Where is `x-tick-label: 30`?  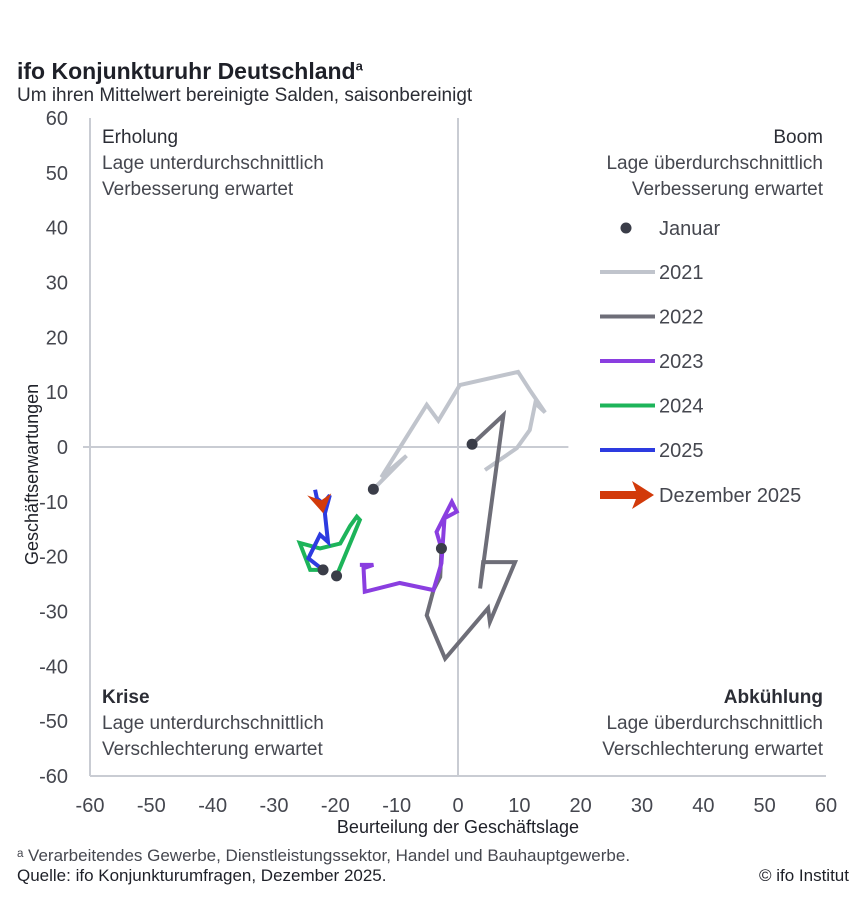 x-tick-label: 30 is located at coordinates (642, 806).